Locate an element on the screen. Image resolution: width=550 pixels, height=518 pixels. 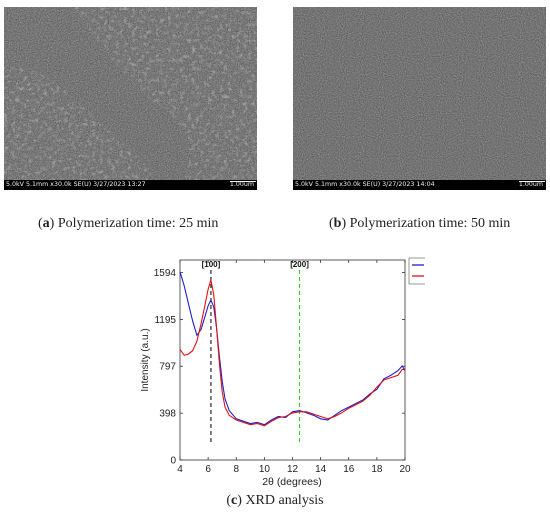
x-tick-label: 10 is located at coordinates (265, 469).